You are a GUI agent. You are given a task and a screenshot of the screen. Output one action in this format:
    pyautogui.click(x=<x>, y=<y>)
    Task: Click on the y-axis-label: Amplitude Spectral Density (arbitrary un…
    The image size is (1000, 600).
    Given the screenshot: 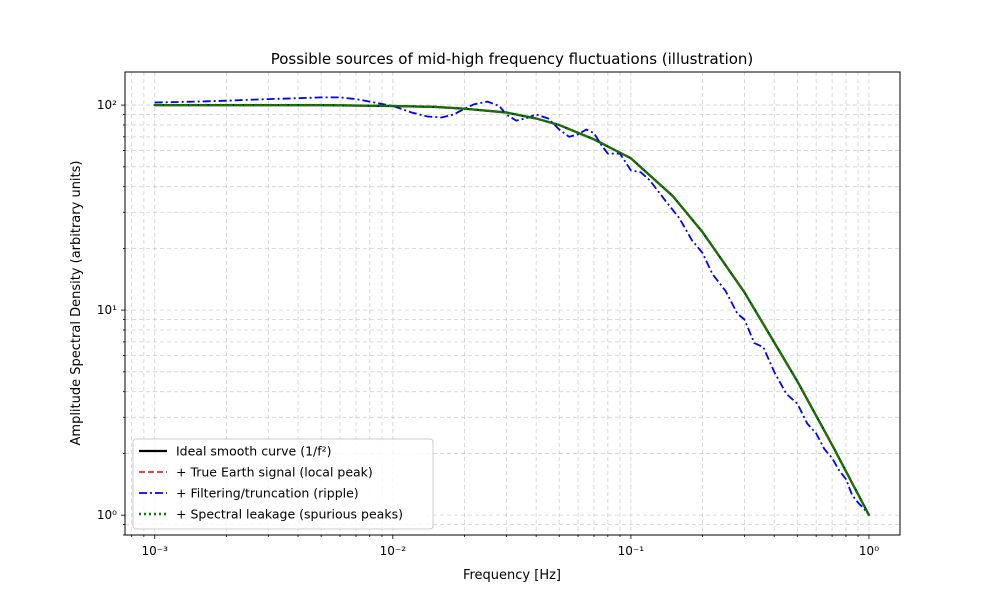 What is the action you would take?
    pyautogui.click(x=76, y=303)
    